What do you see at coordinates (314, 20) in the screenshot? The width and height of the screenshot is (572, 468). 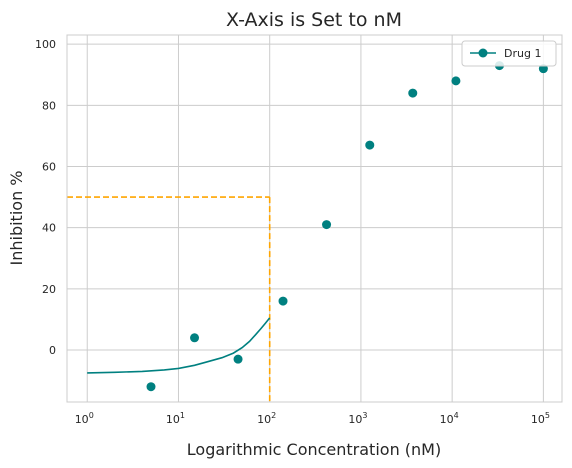 I see `chart-title: X-Axis is Set to nM` at bounding box center [314, 20].